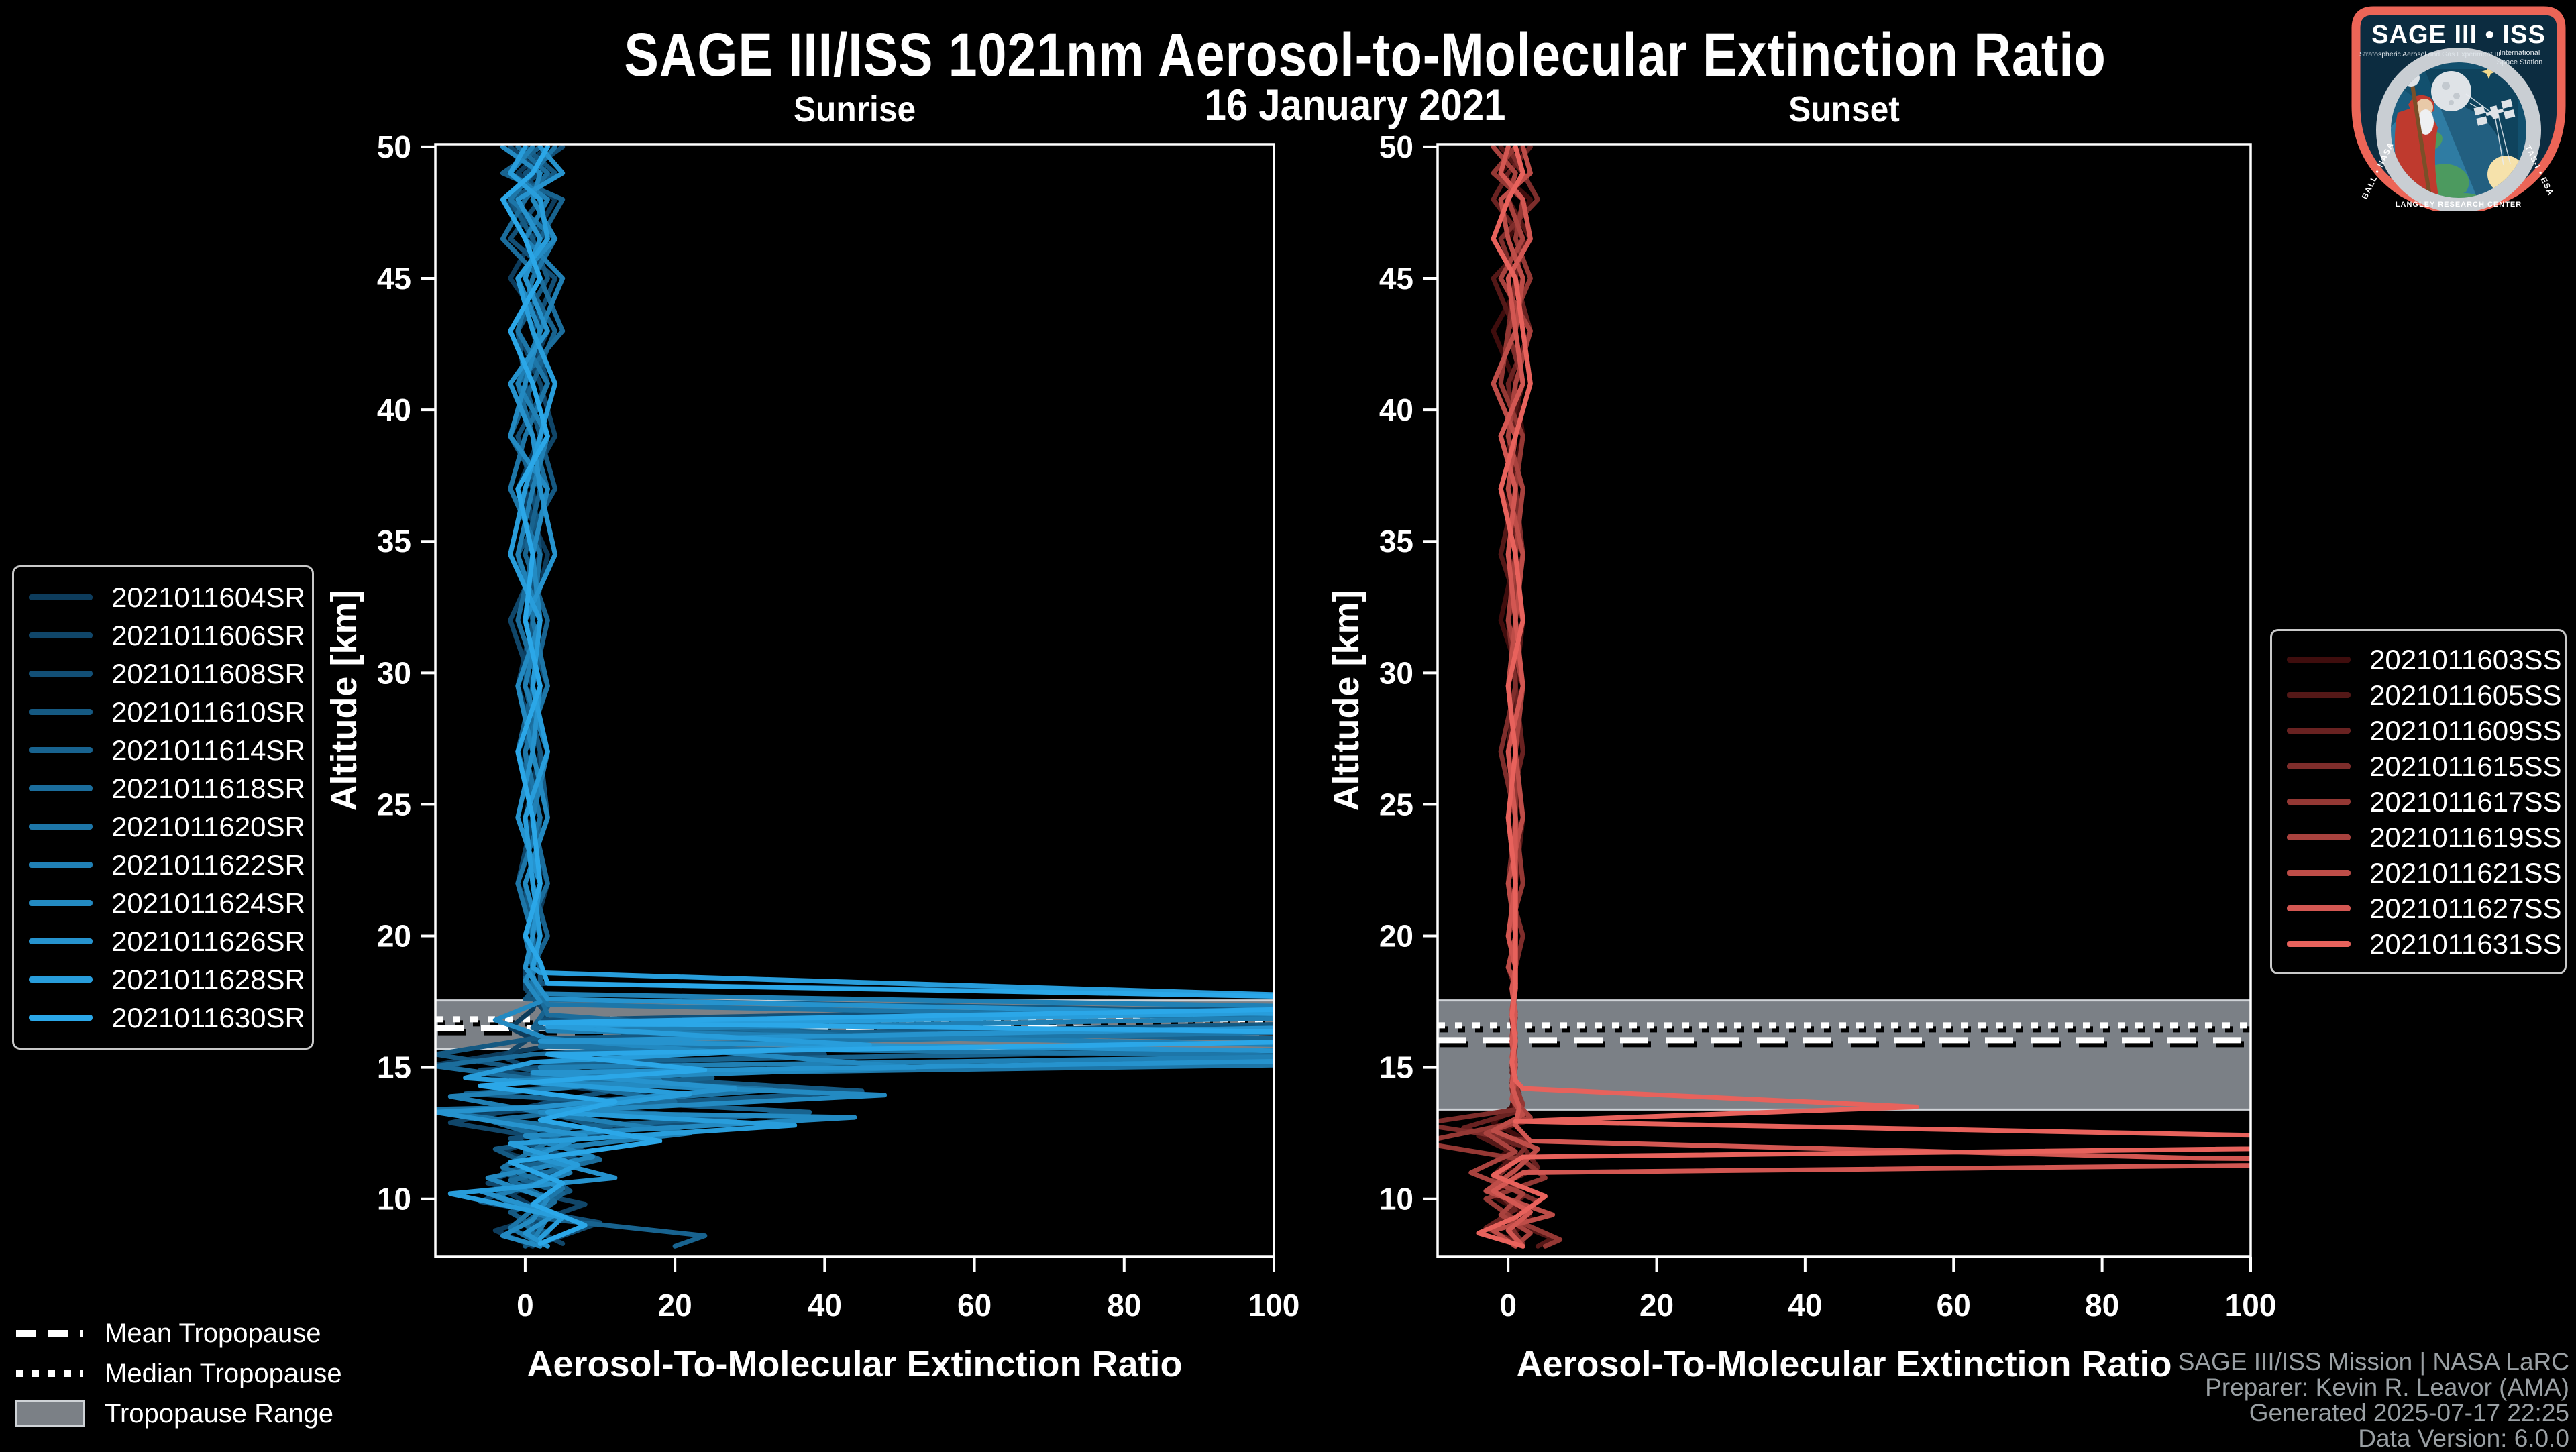 This screenshot has width=2576, height=1452. What do you see at coordinates (394, 804) in the screenshot?
I see `y-tick-label: 25` at bounding box center [394, 804].